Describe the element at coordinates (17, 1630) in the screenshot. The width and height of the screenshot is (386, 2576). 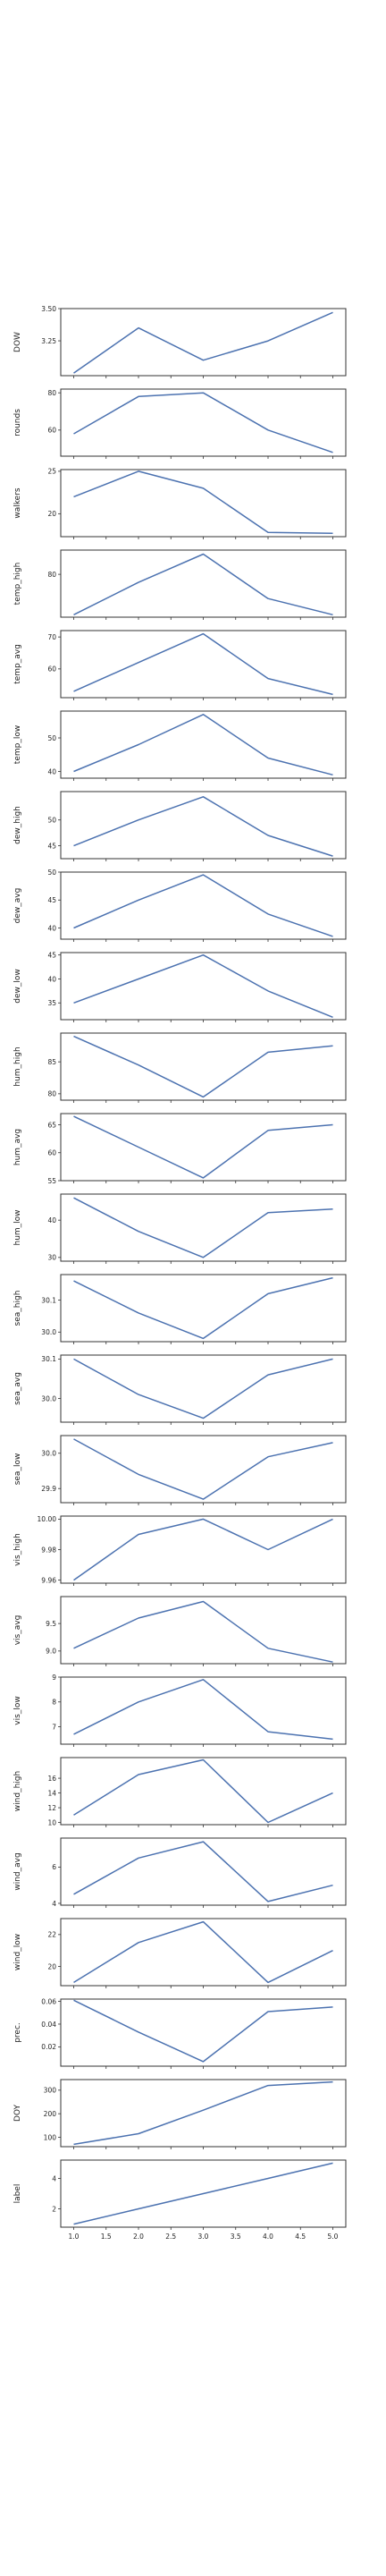
I see `y-axis-label: vis_avg` at that location.